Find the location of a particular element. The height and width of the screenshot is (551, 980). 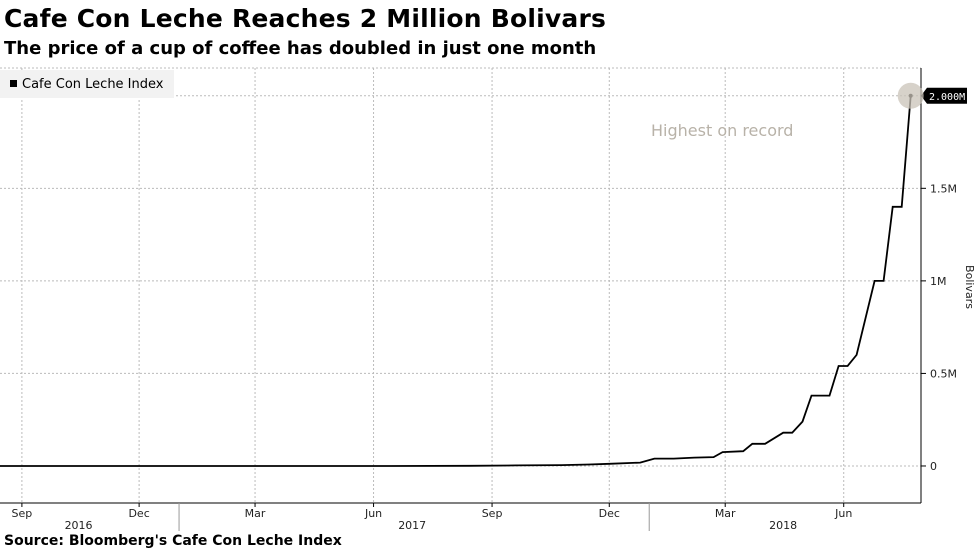

y-tick-label: 1M is located at coordinates (938, 281).